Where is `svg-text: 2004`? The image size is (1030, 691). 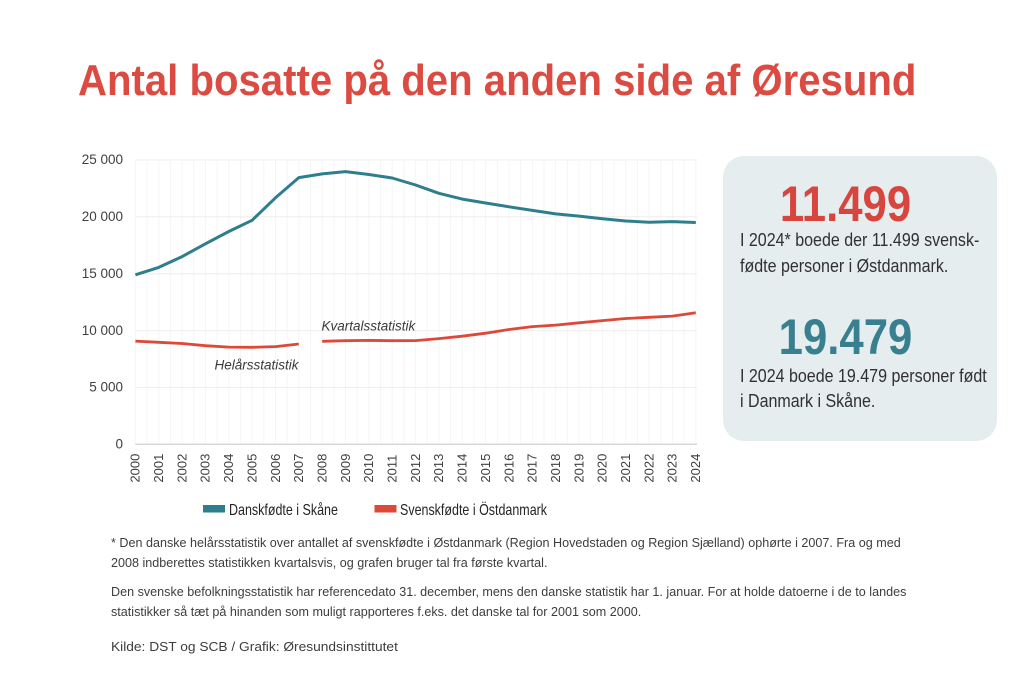 svg-text: 2004 is located at coordinates (228, 468).